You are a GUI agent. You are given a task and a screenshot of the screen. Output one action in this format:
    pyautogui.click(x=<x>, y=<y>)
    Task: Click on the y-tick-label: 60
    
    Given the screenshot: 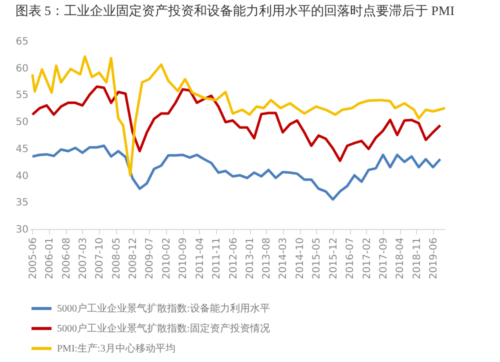 What is the action you would take?
    pyautogui.click(x=22, y=68)
    